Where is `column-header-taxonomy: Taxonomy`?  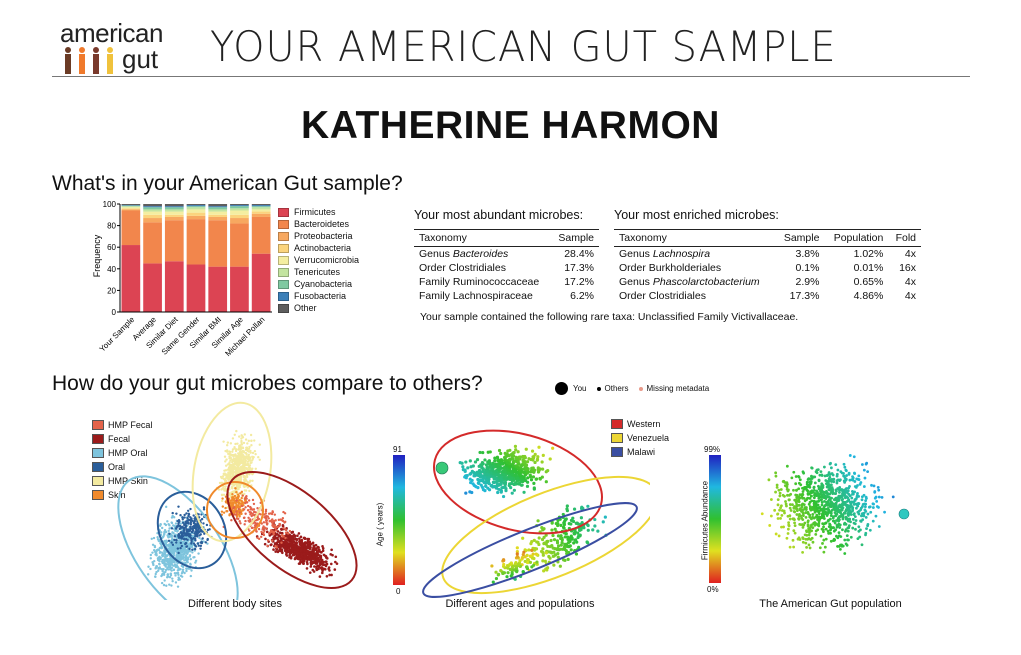 column-header-taxonomy: Taxonomy is located at coordinates (483, 238).